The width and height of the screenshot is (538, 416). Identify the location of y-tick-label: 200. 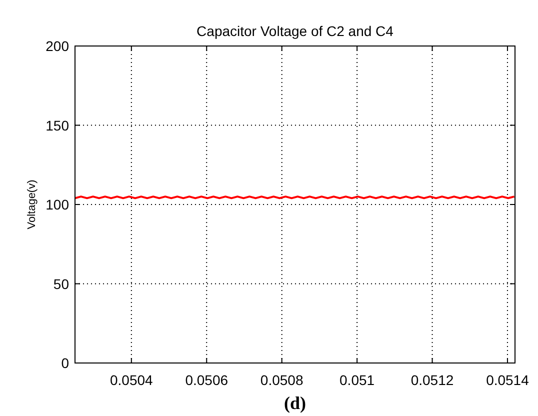
(58, 46).